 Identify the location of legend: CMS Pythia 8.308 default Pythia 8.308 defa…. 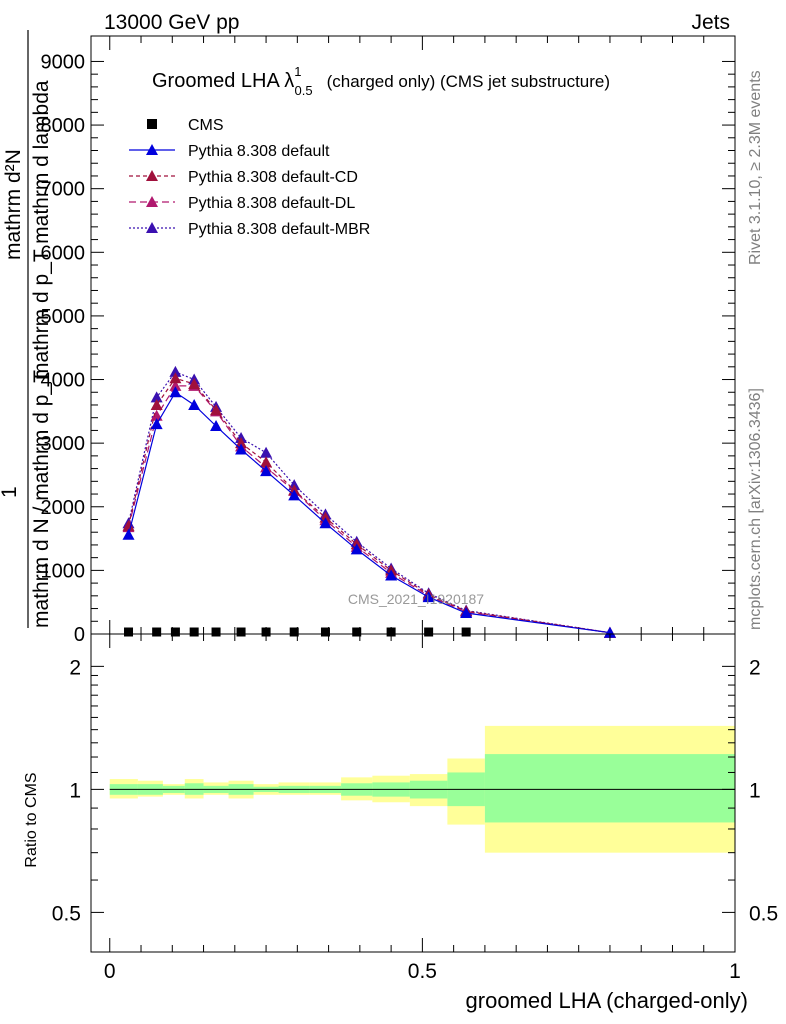
(249, 177).